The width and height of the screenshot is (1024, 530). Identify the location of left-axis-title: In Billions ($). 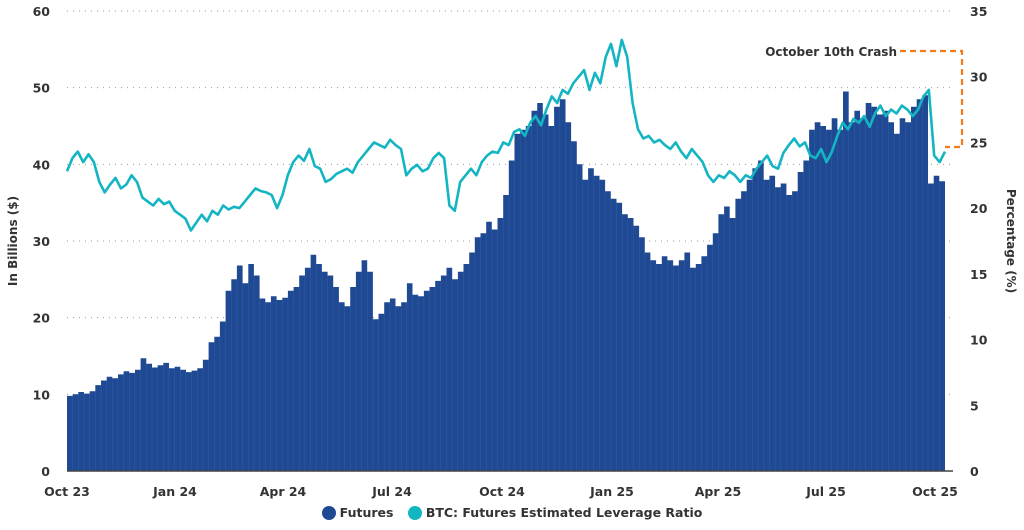
(13, 241).